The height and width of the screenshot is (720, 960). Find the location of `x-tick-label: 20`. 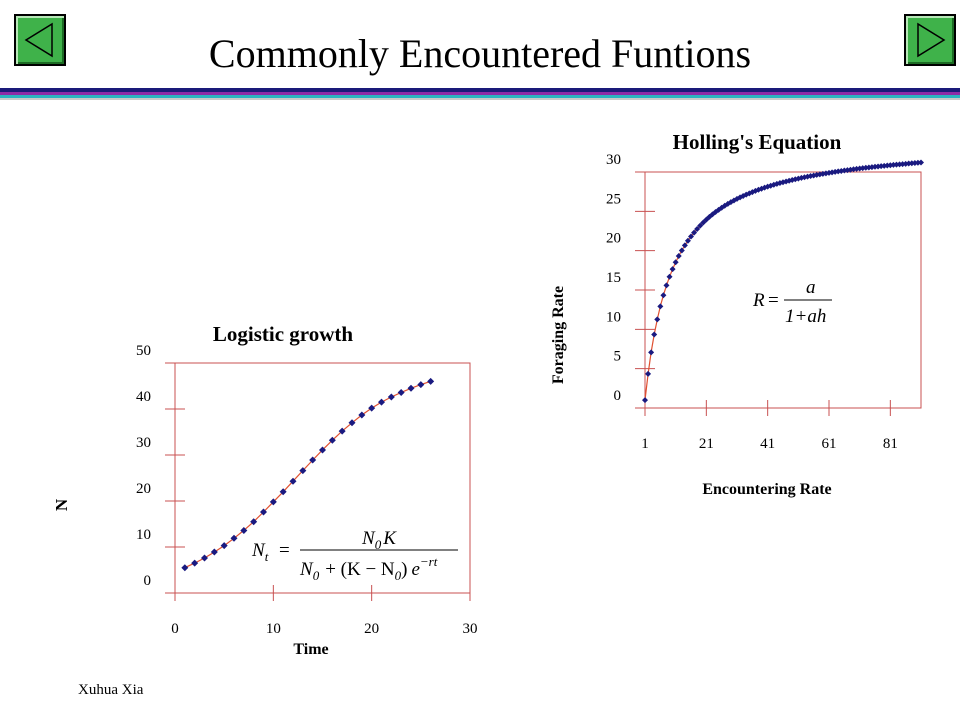

x-tick-label: 20 is located at coordinates (371, 629).